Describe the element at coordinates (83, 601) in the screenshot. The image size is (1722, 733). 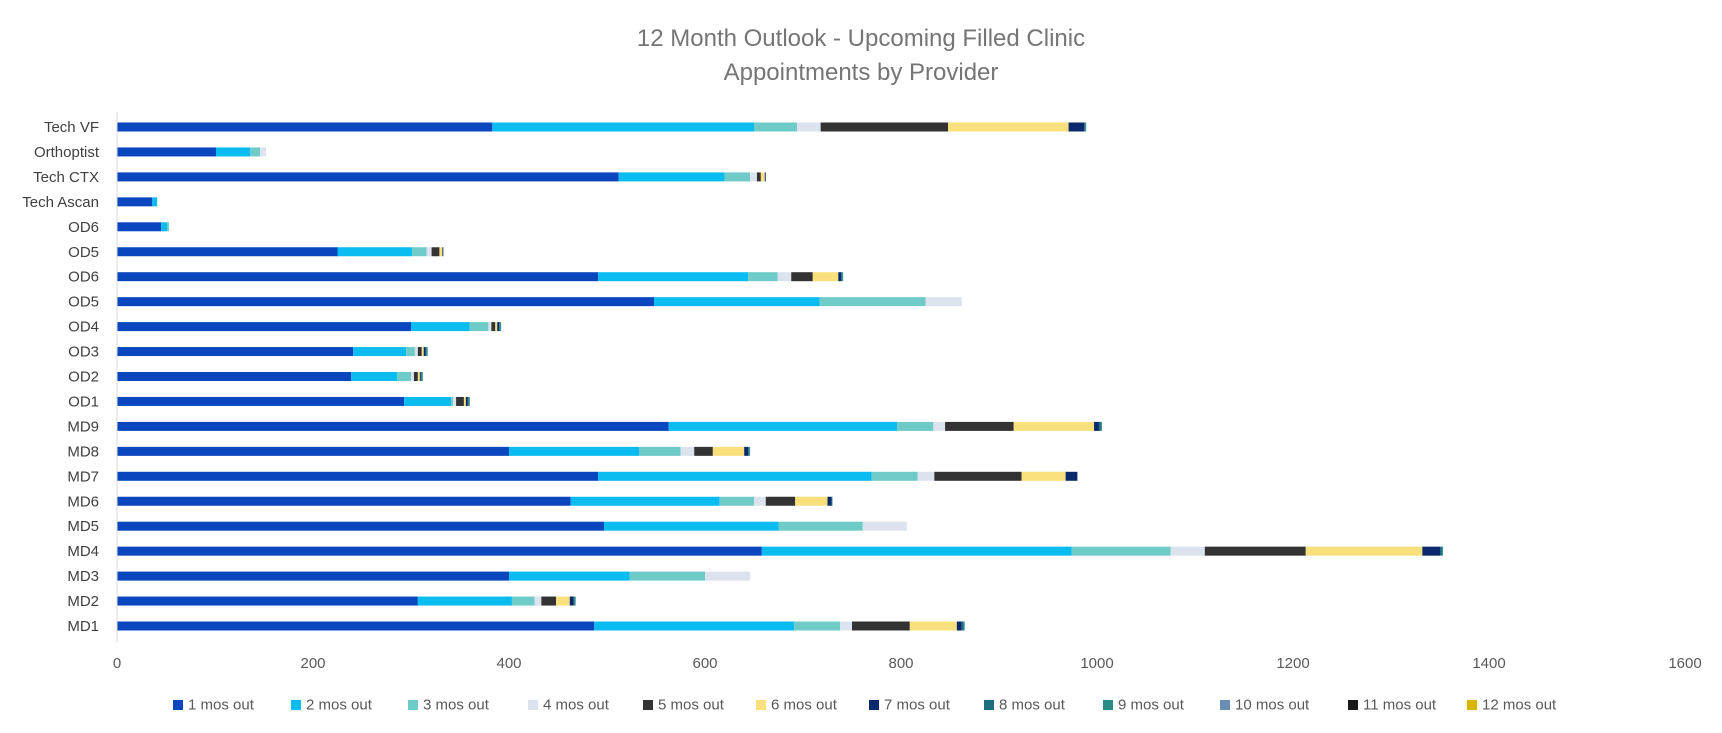
I see `category-label: MD2` at that location.